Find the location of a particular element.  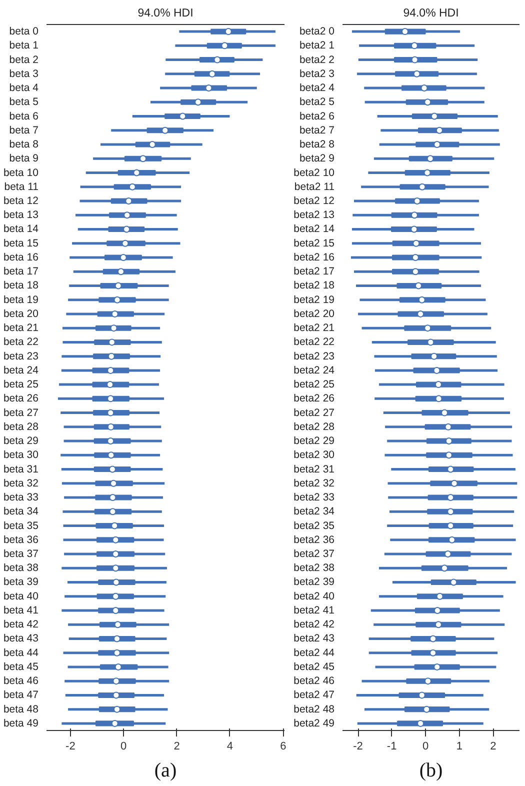

y-tick-label: beta2 48 is located at coordinates (314, 709).